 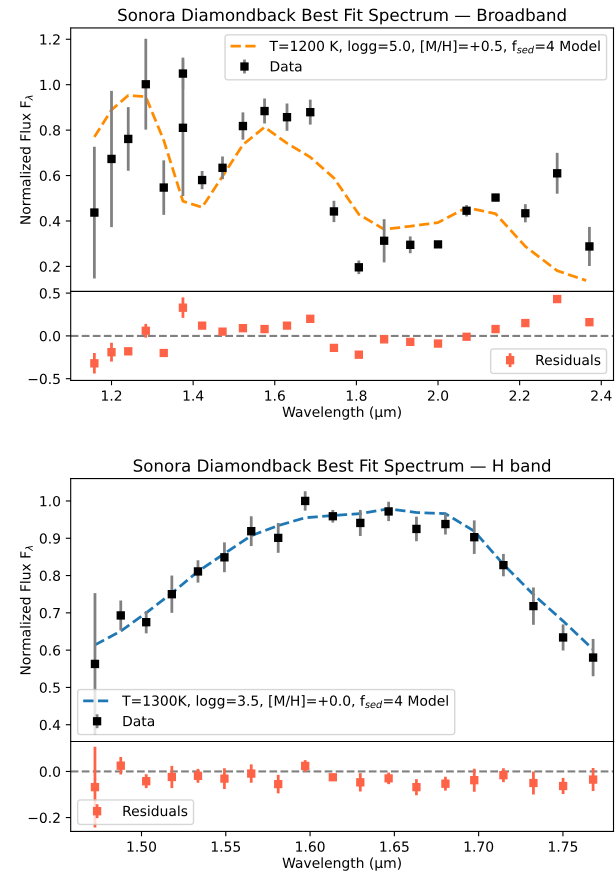 What do you see at coordinates (344, 579) in the screenshot?
I see `line-series` at bounding box center [344, 579].